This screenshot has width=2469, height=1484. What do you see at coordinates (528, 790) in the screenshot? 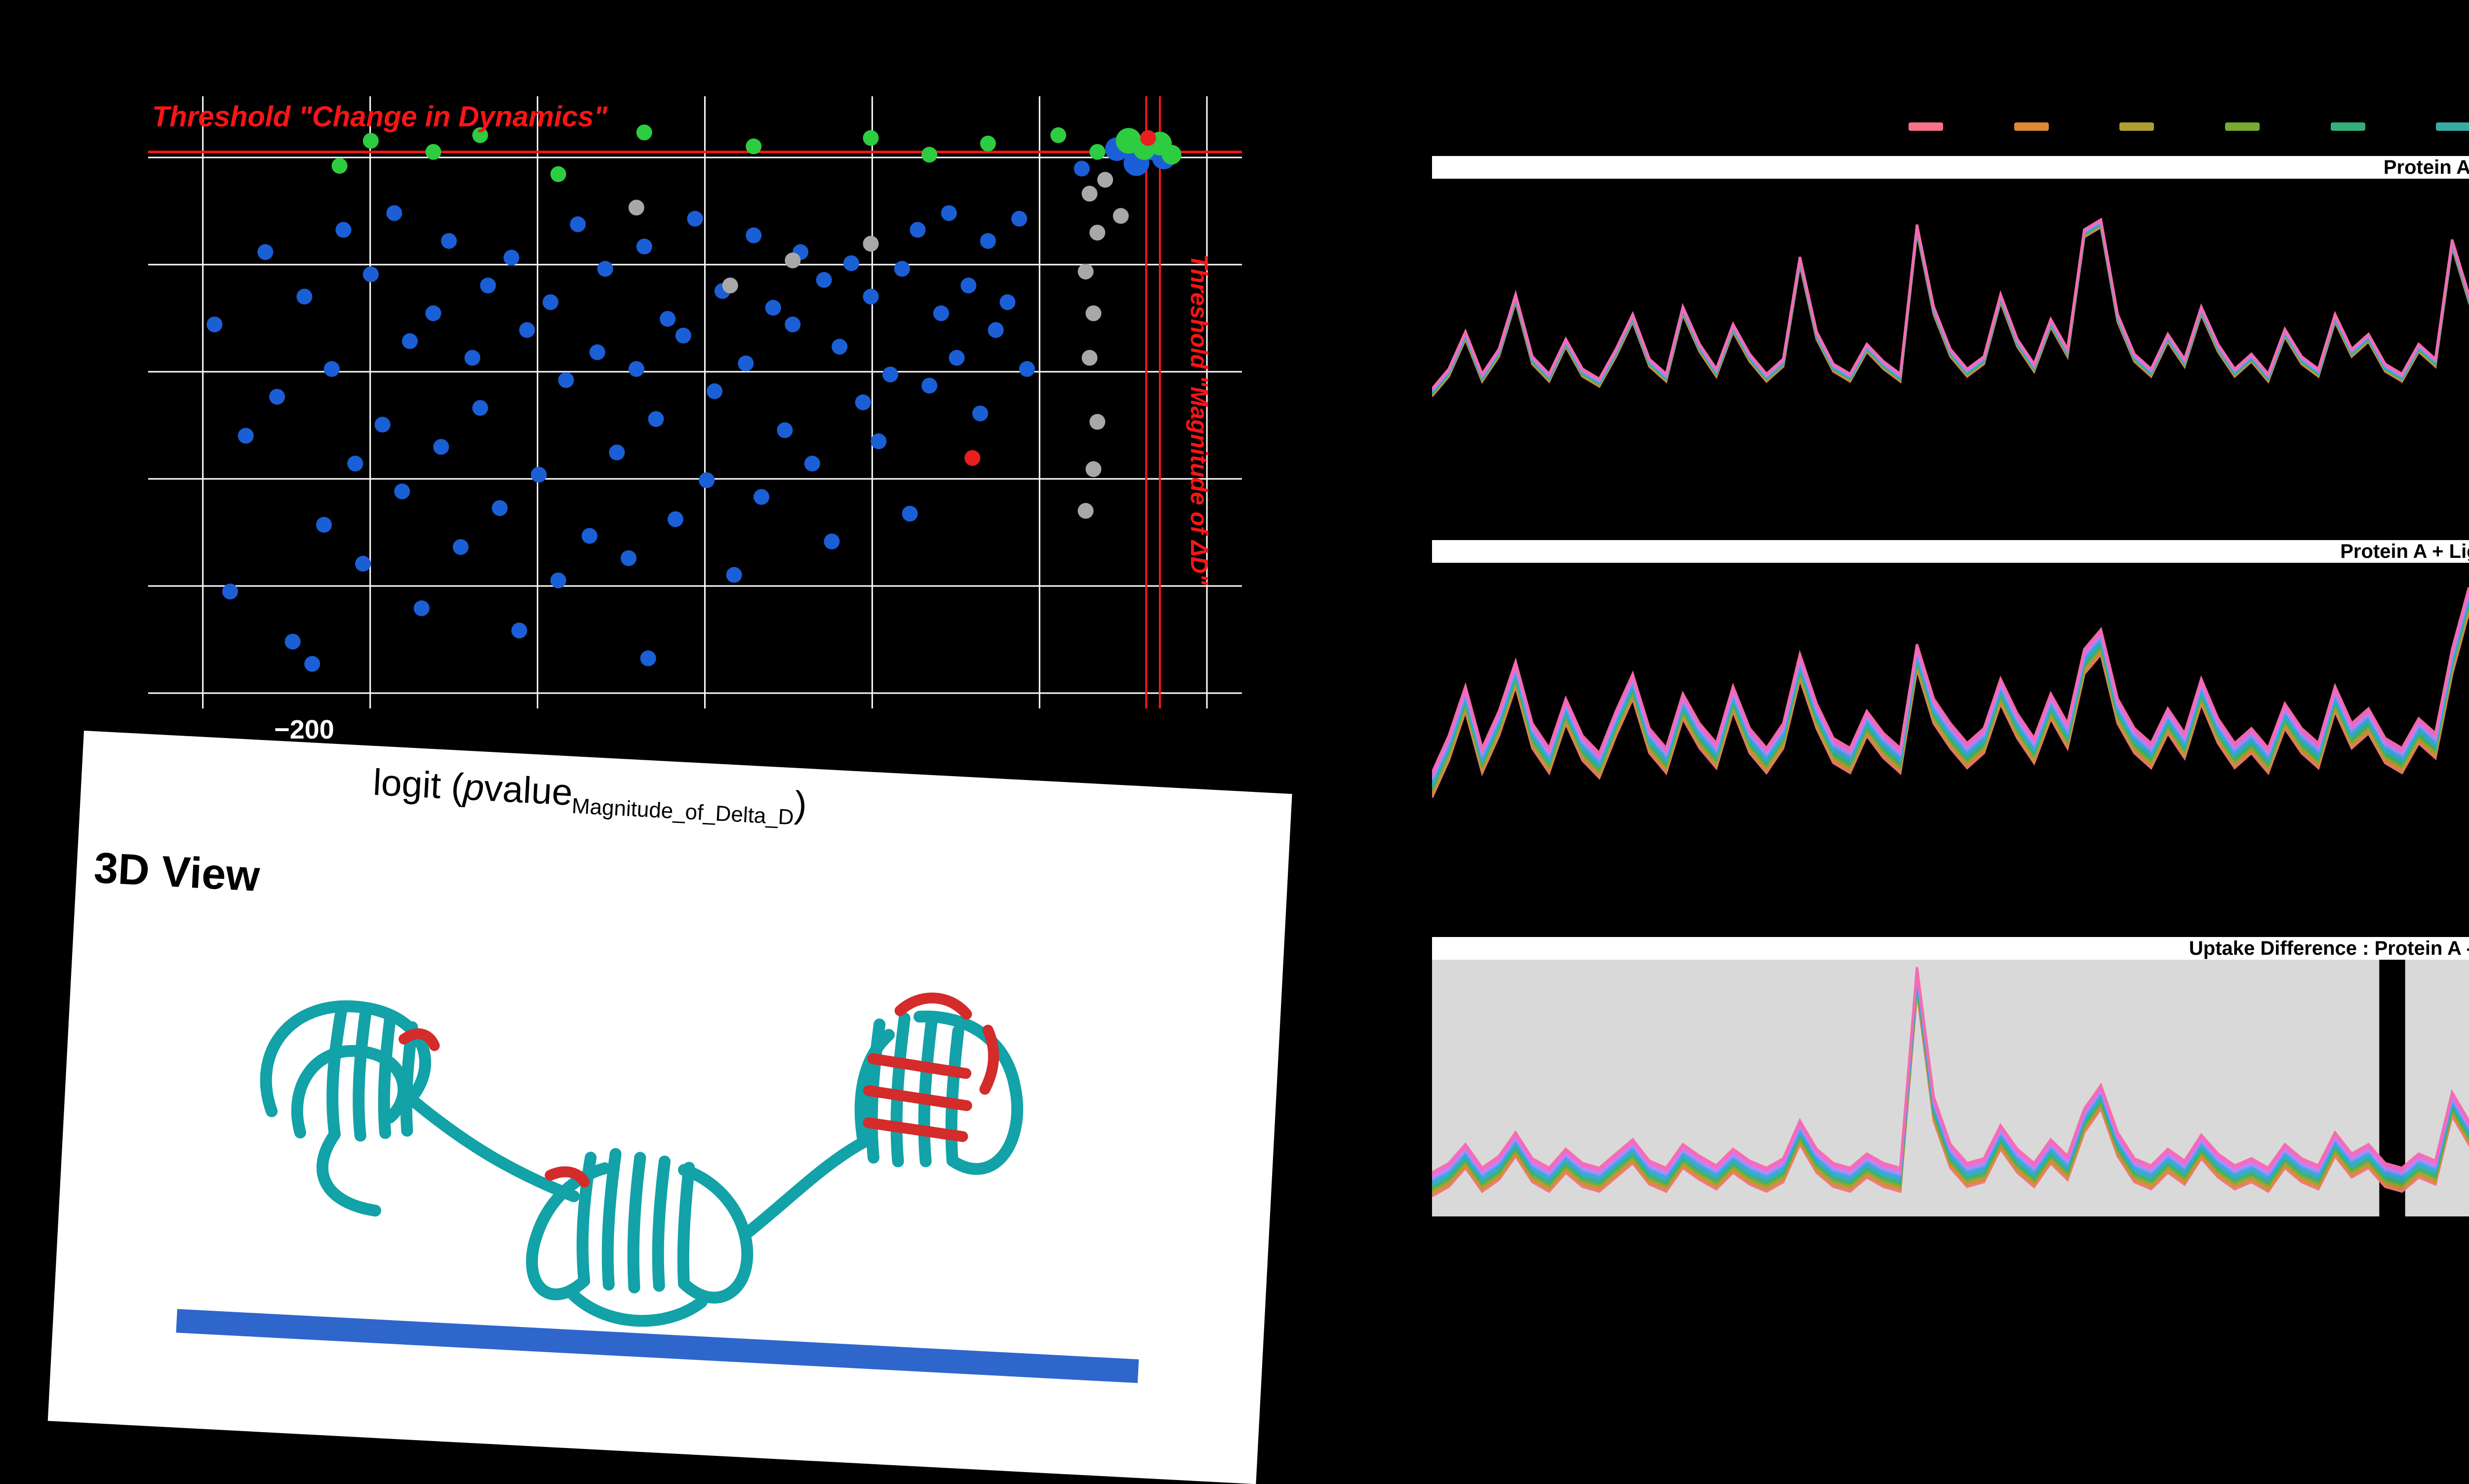
I see `axis-label-value: value` at bounding box center [528, 790].